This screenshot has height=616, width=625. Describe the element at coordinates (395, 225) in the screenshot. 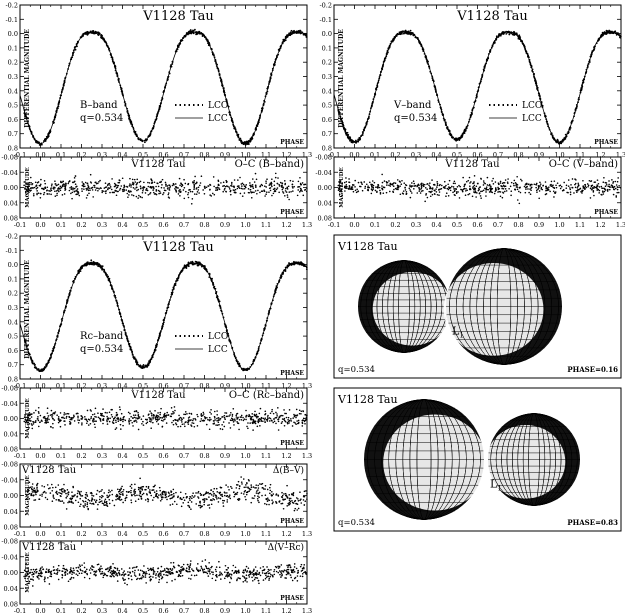

I see `x-tick-label: 0.2` at that location.